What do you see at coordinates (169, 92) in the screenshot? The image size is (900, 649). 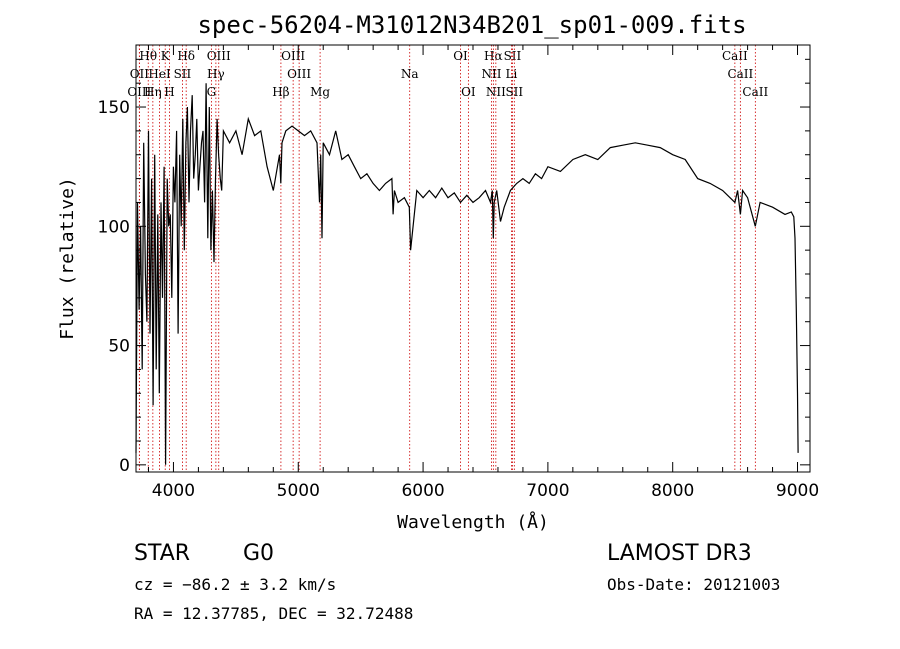 I see `spectral-line-label: H` at bounding box center [169, 92].